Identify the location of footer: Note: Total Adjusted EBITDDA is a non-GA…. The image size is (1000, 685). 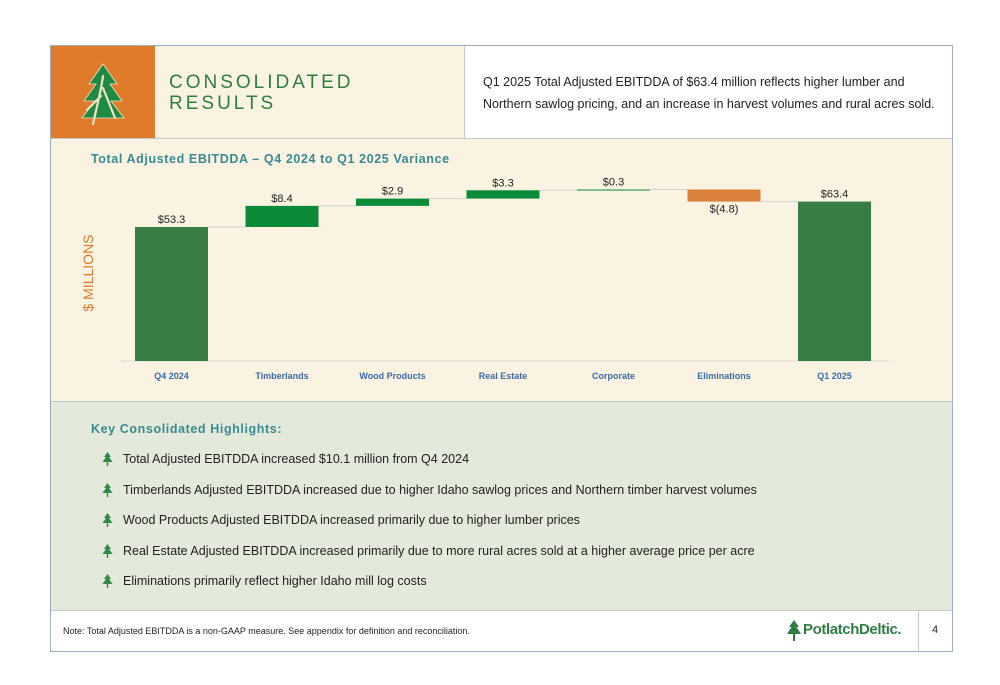
(501, 630).